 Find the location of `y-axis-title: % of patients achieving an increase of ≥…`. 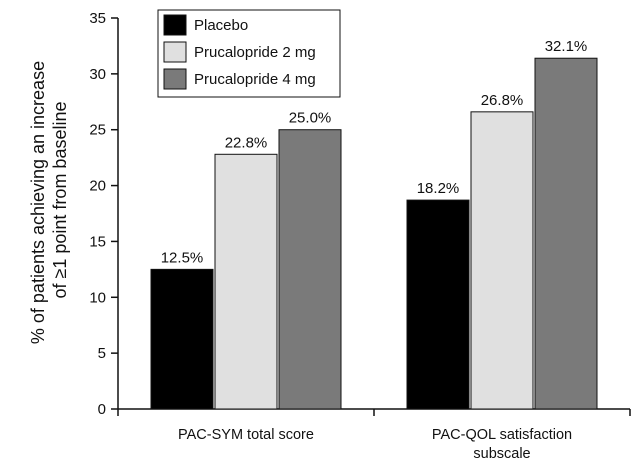

y-axis-title: % of patients achieving an increase of ≥… is located at coordinates (49, 200).